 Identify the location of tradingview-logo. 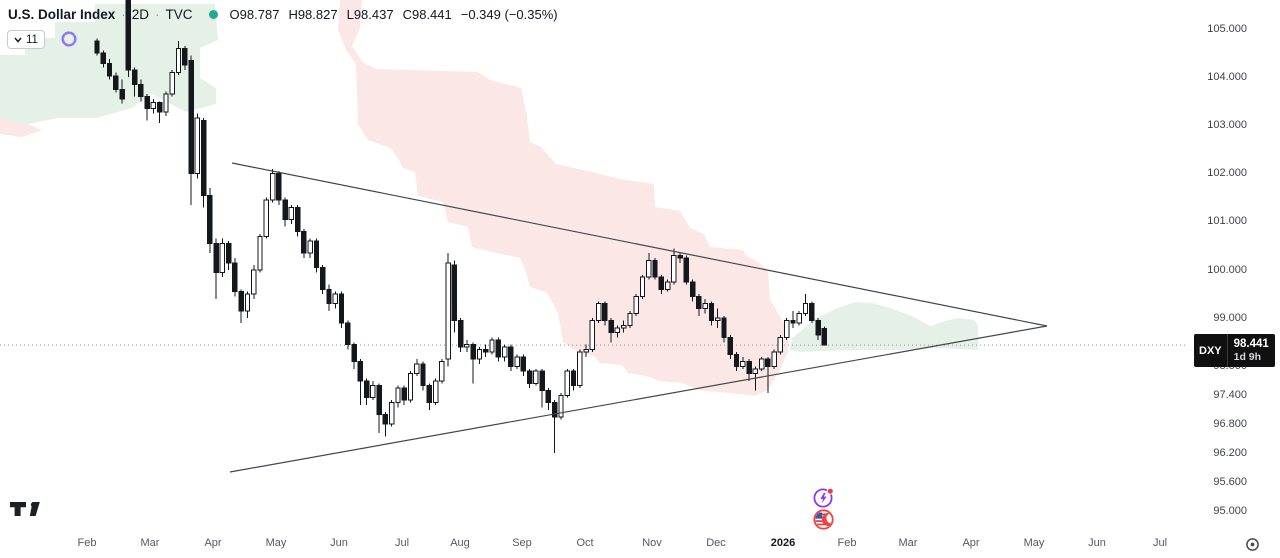
(25, 509).